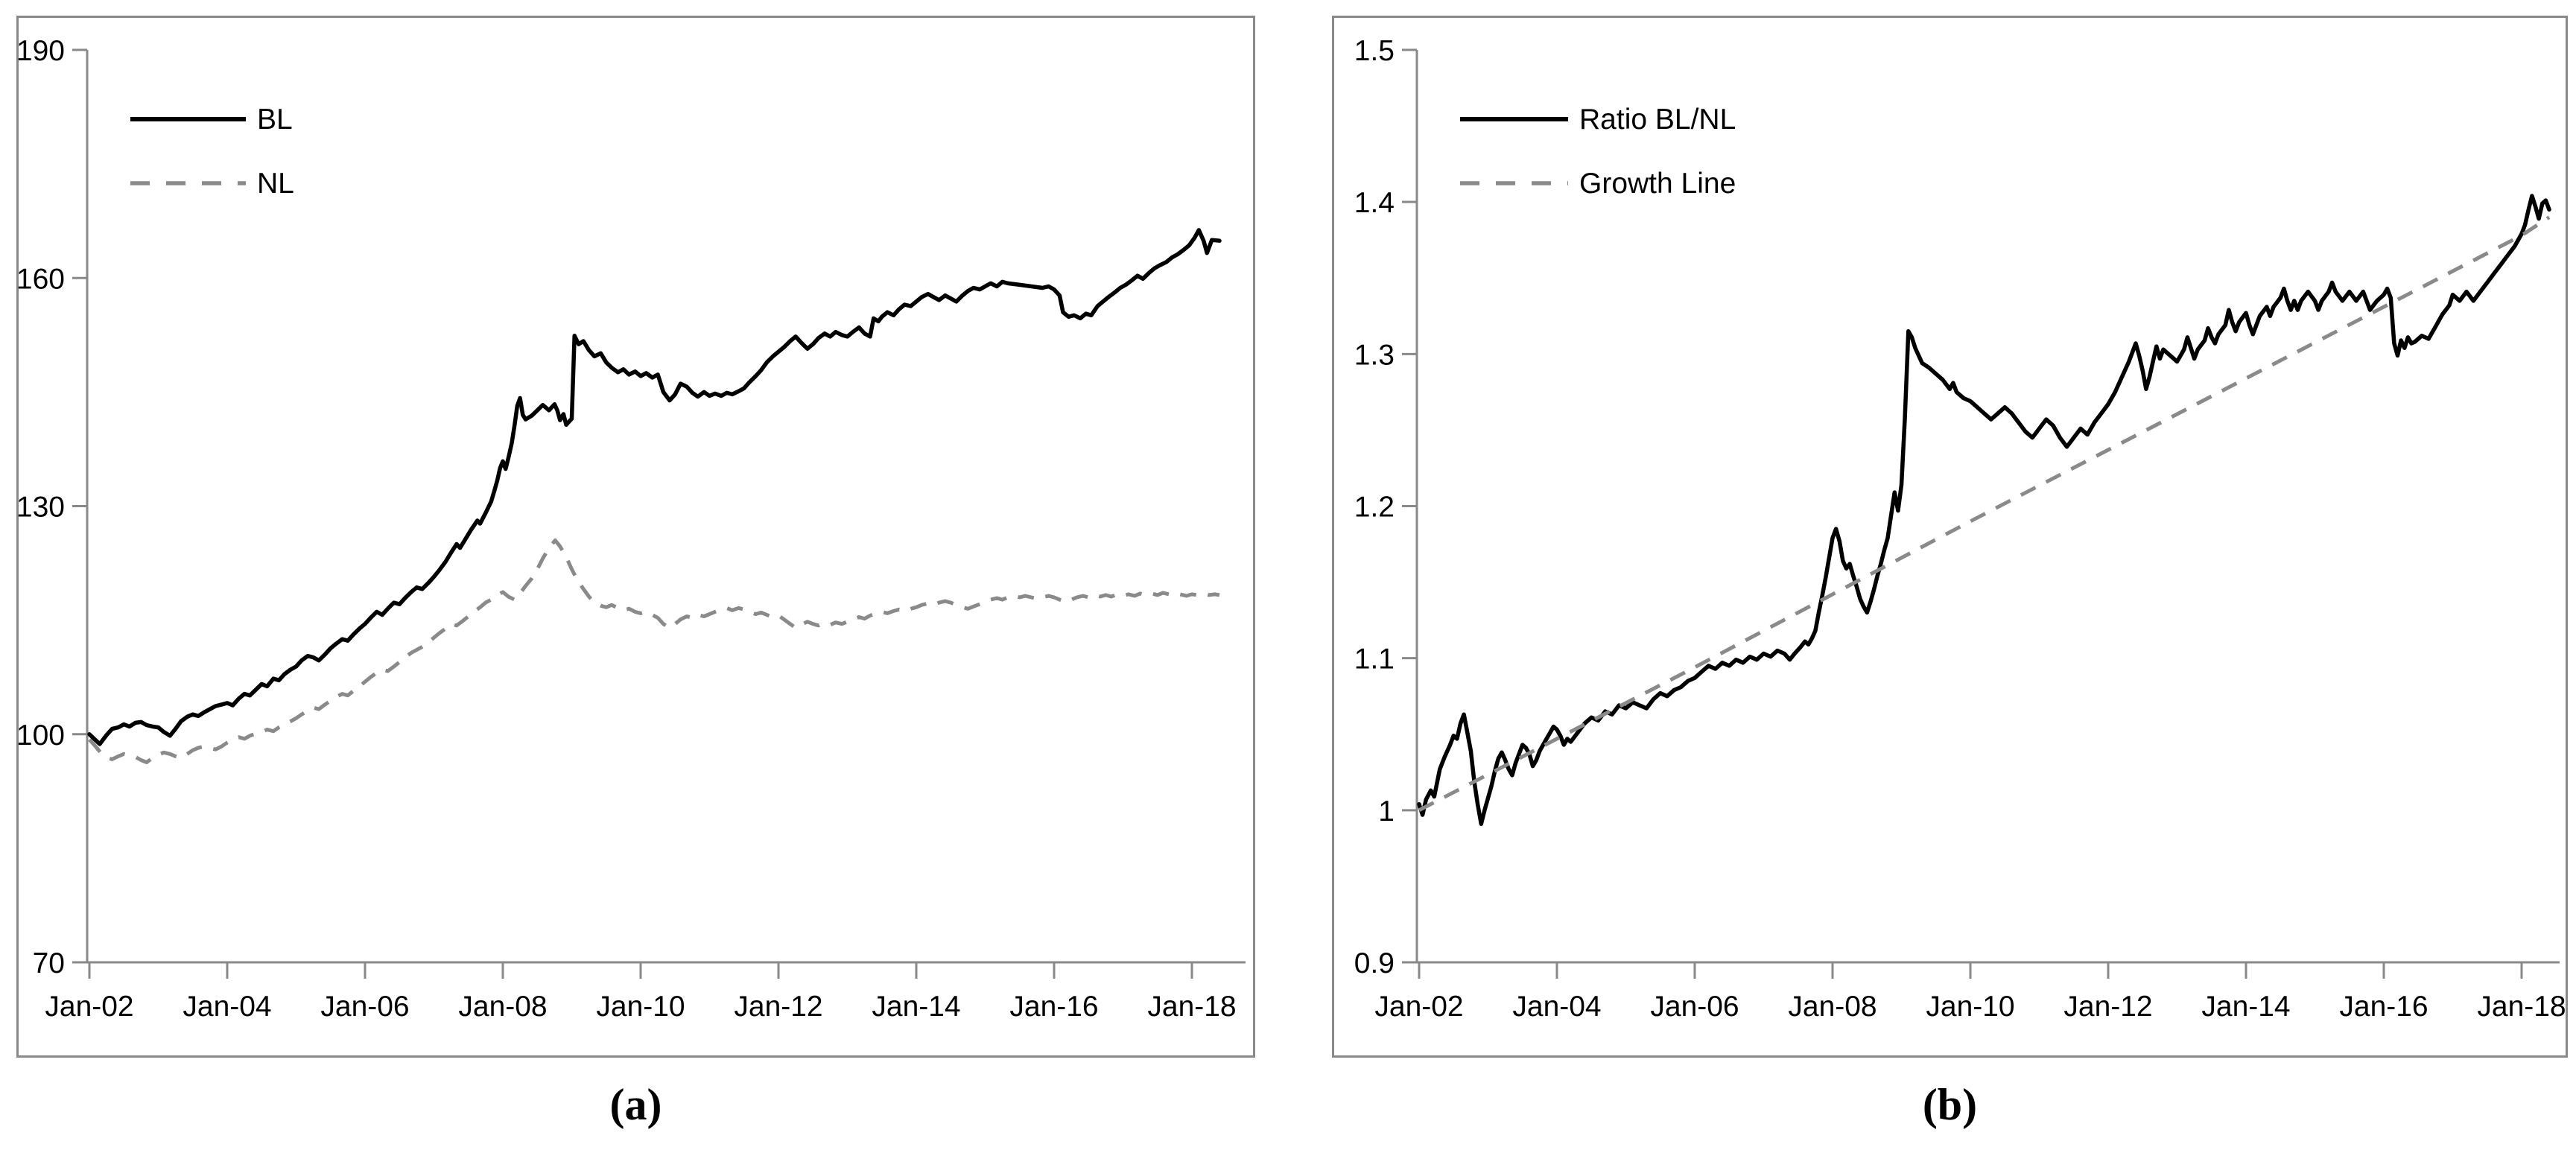  I want to click on y-tick-label: 1.1, so click(1374, 660).